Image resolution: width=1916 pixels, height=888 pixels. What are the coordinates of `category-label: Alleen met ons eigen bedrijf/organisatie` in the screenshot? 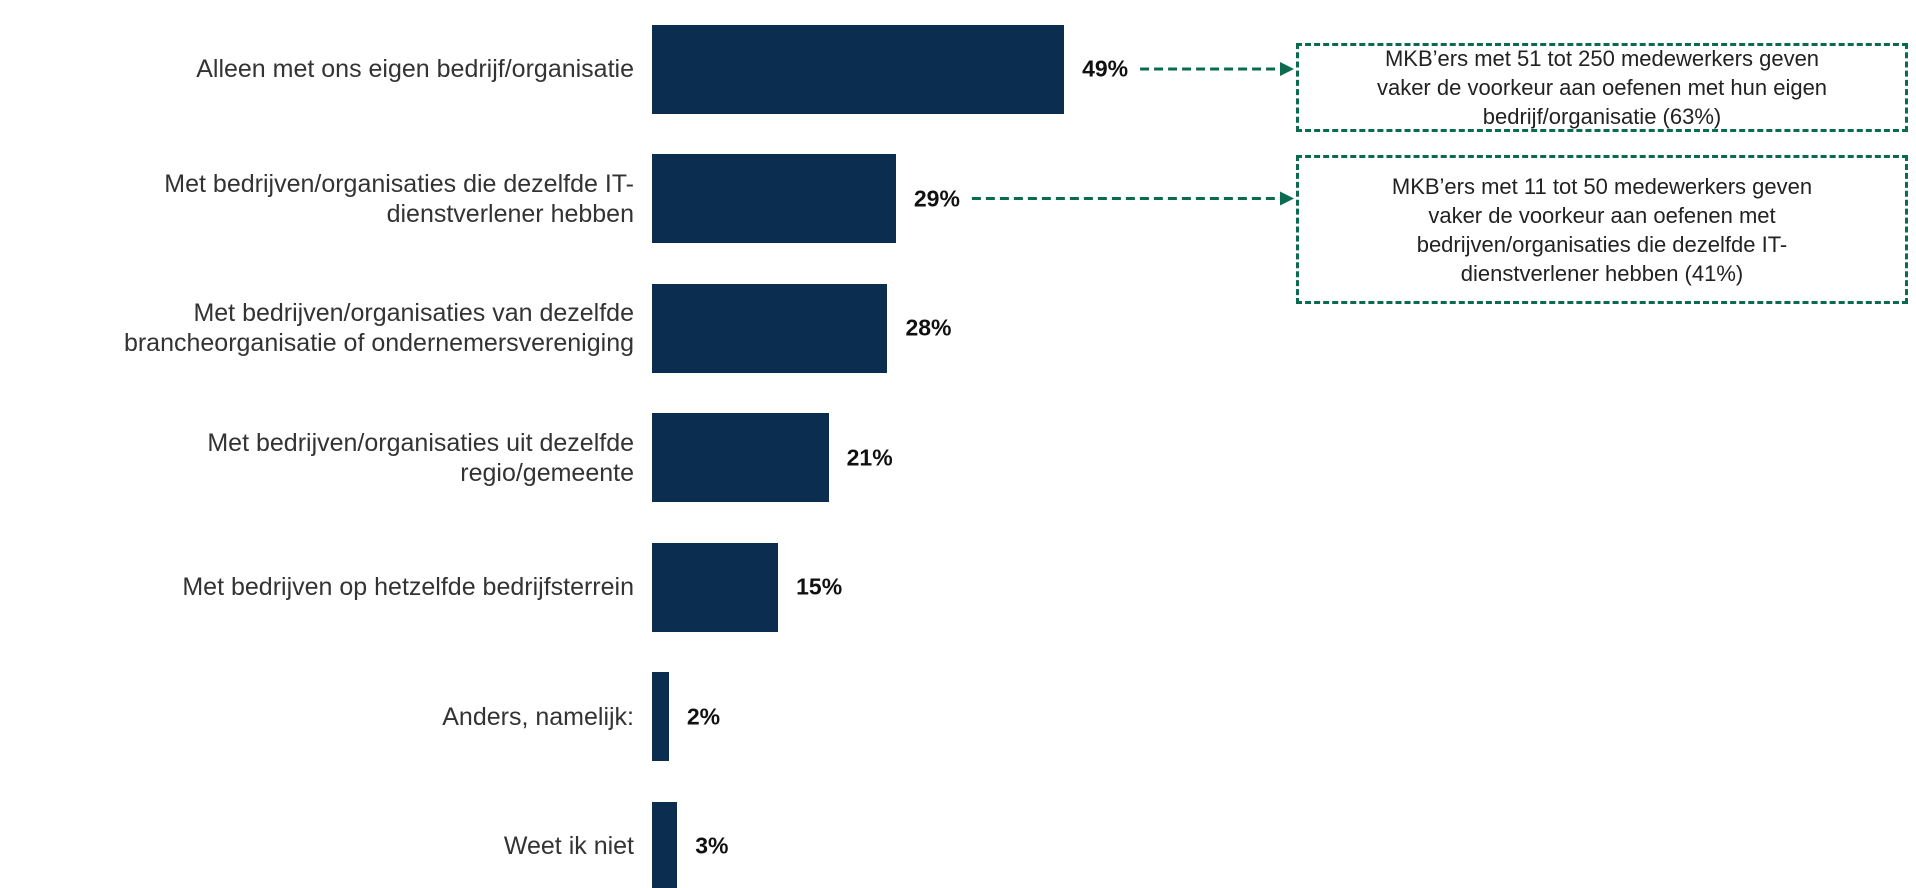 It's located at (415, 69).